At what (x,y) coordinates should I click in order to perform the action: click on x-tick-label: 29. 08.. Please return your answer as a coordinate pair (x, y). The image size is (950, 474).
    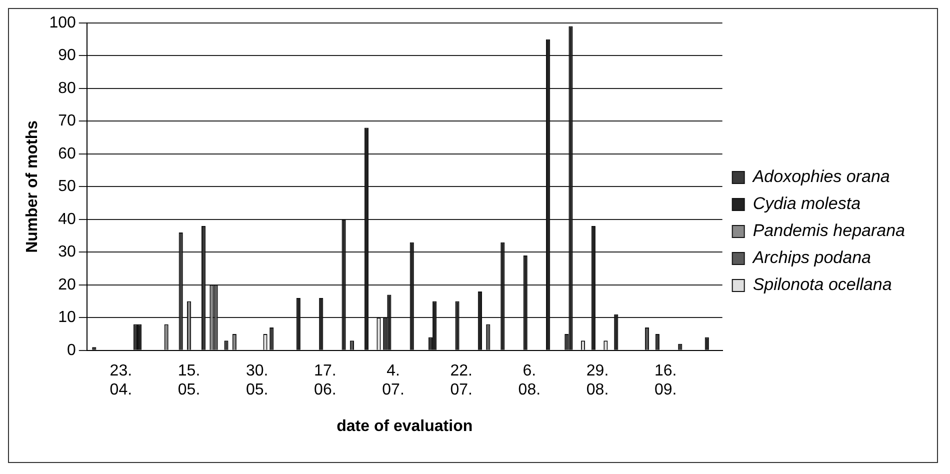
    Looking at the image, I should click on (597, 380).